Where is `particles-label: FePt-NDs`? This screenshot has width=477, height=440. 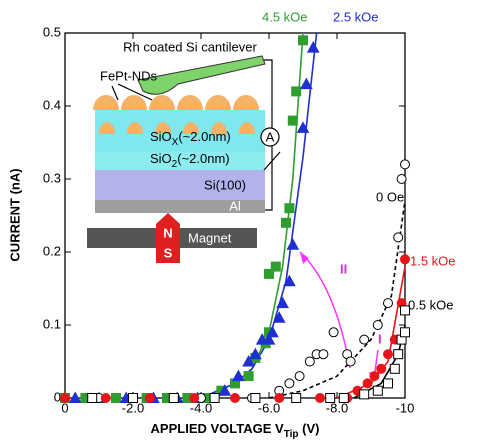 particles-label: FePt-NDs is located at coordinates (129, 75).